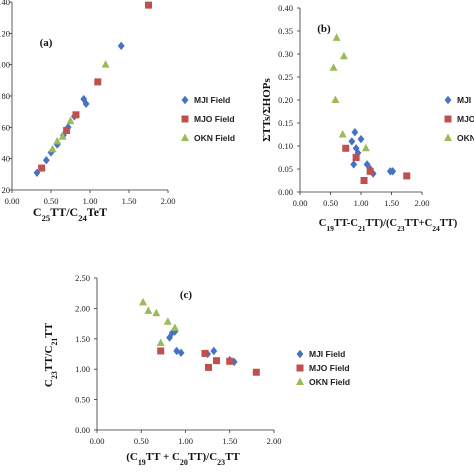  I want to click on panel-label: (c), so click(186, 295).